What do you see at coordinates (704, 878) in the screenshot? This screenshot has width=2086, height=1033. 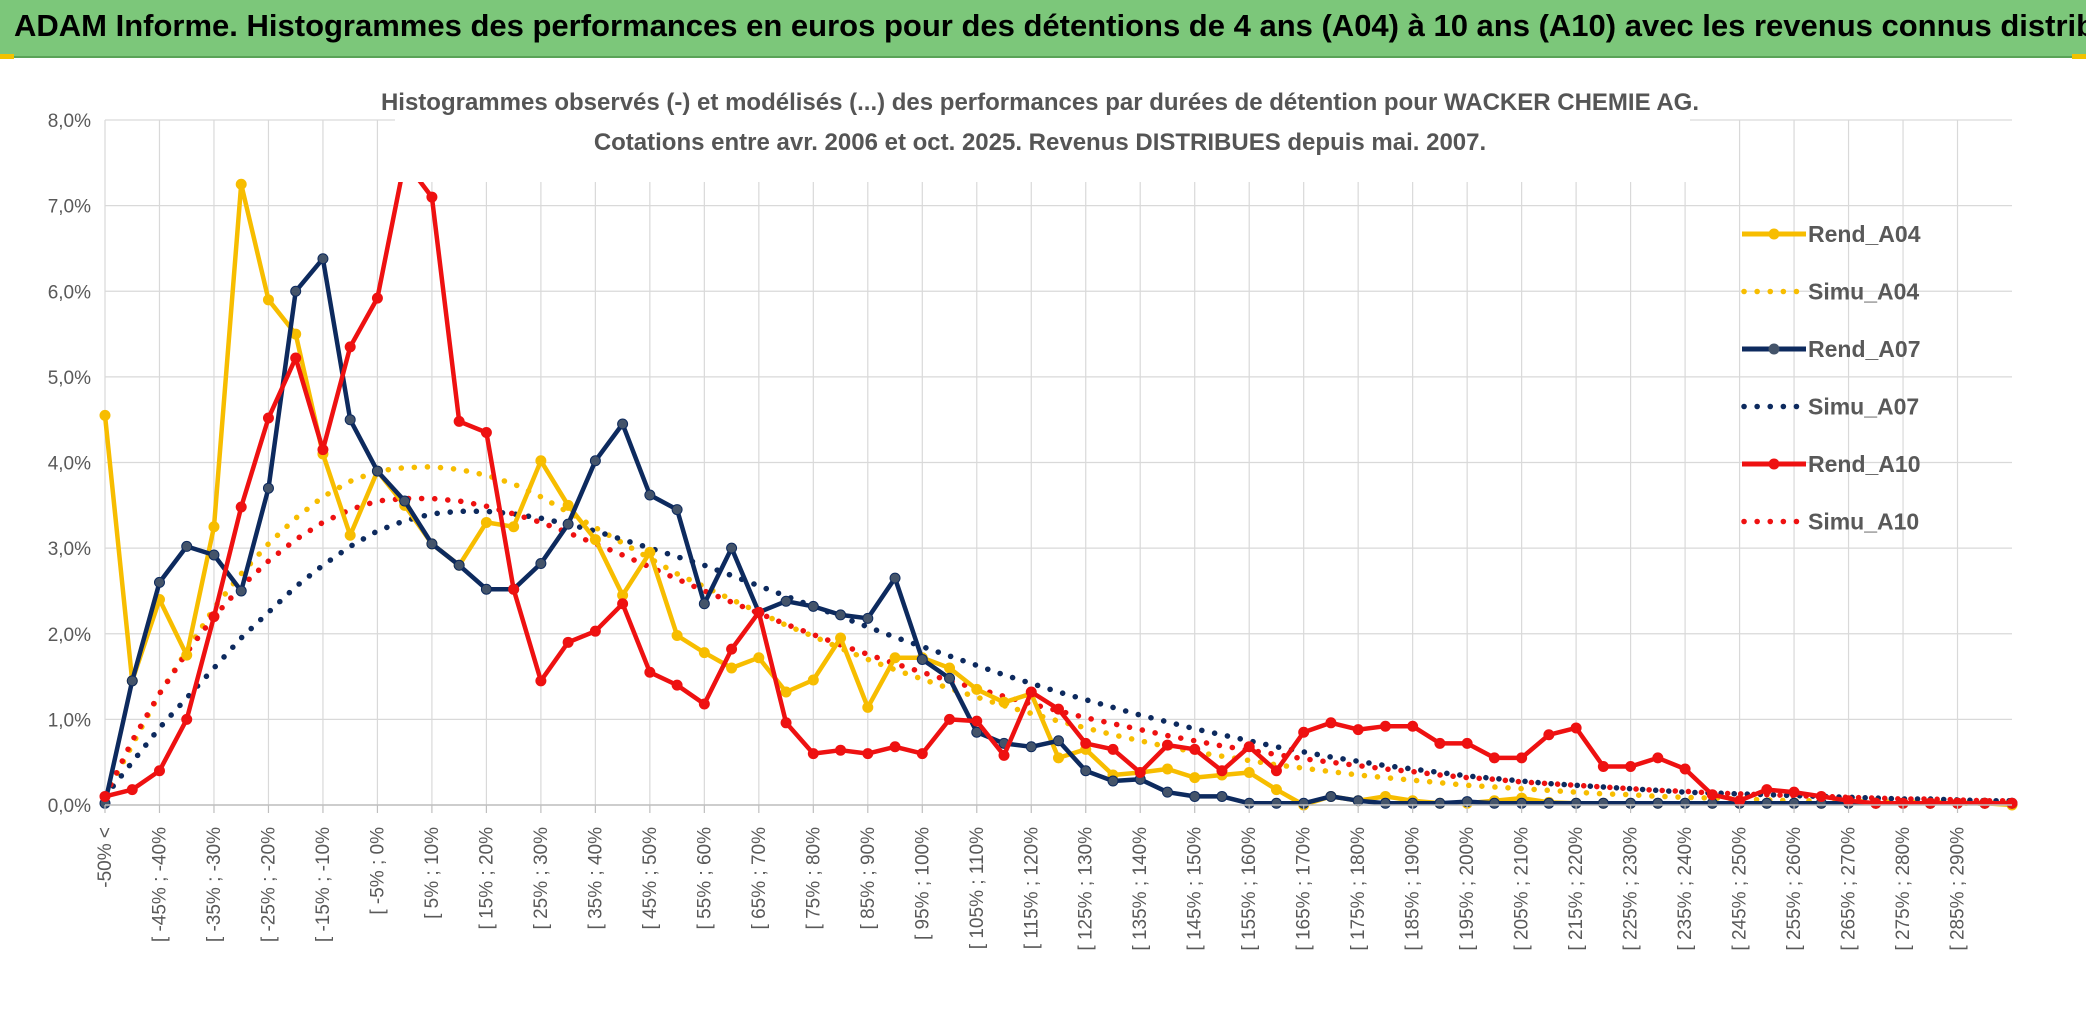 I see `x-tick-label: [ 55% ; 60%` at bounding box center [704, 878].